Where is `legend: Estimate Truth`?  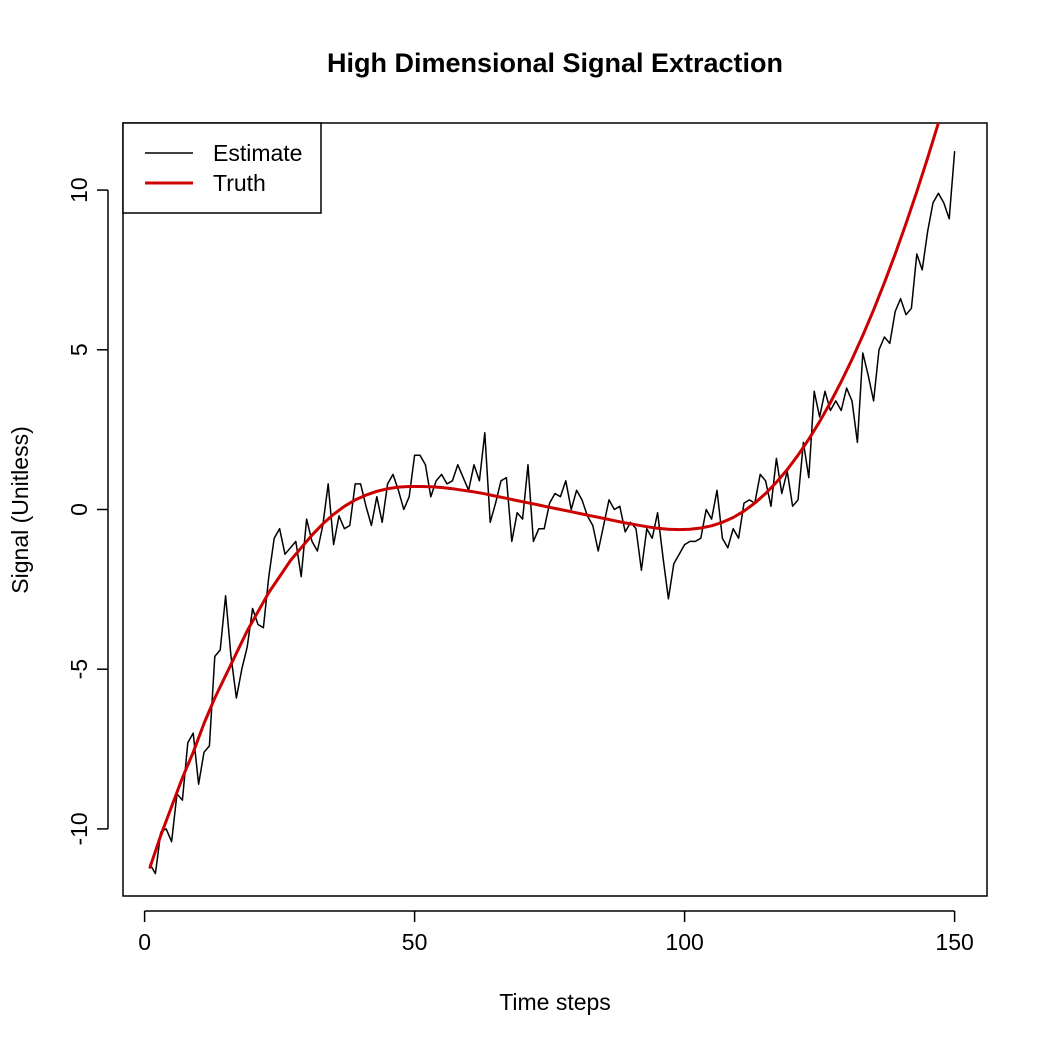
legend: Estimate Truth is located at coordinates (222, 168).